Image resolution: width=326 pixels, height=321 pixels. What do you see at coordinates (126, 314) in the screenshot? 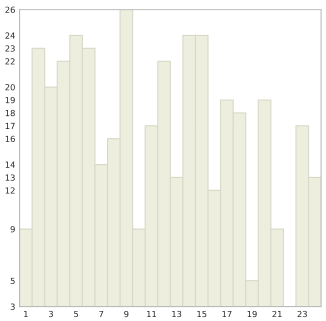
I see `x-tick-label: 9` at bounding box center [126, 314].